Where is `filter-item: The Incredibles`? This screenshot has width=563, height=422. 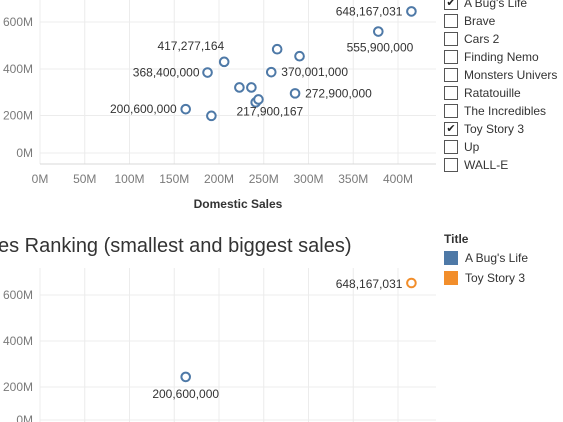 filter-item: The Incredibles is located at coordinates (503, 111).